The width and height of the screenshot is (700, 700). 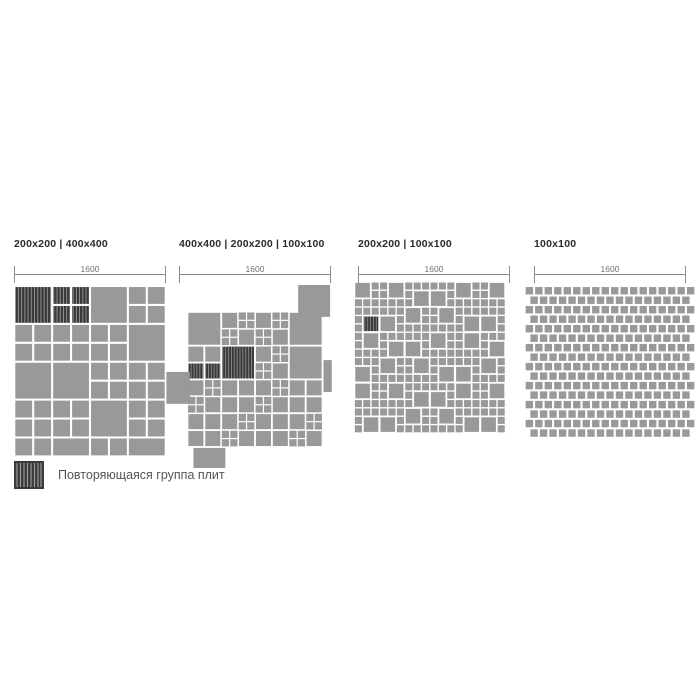 I want to click on legend: Повторяющаяся группа плит, so click(x=119, y=475).